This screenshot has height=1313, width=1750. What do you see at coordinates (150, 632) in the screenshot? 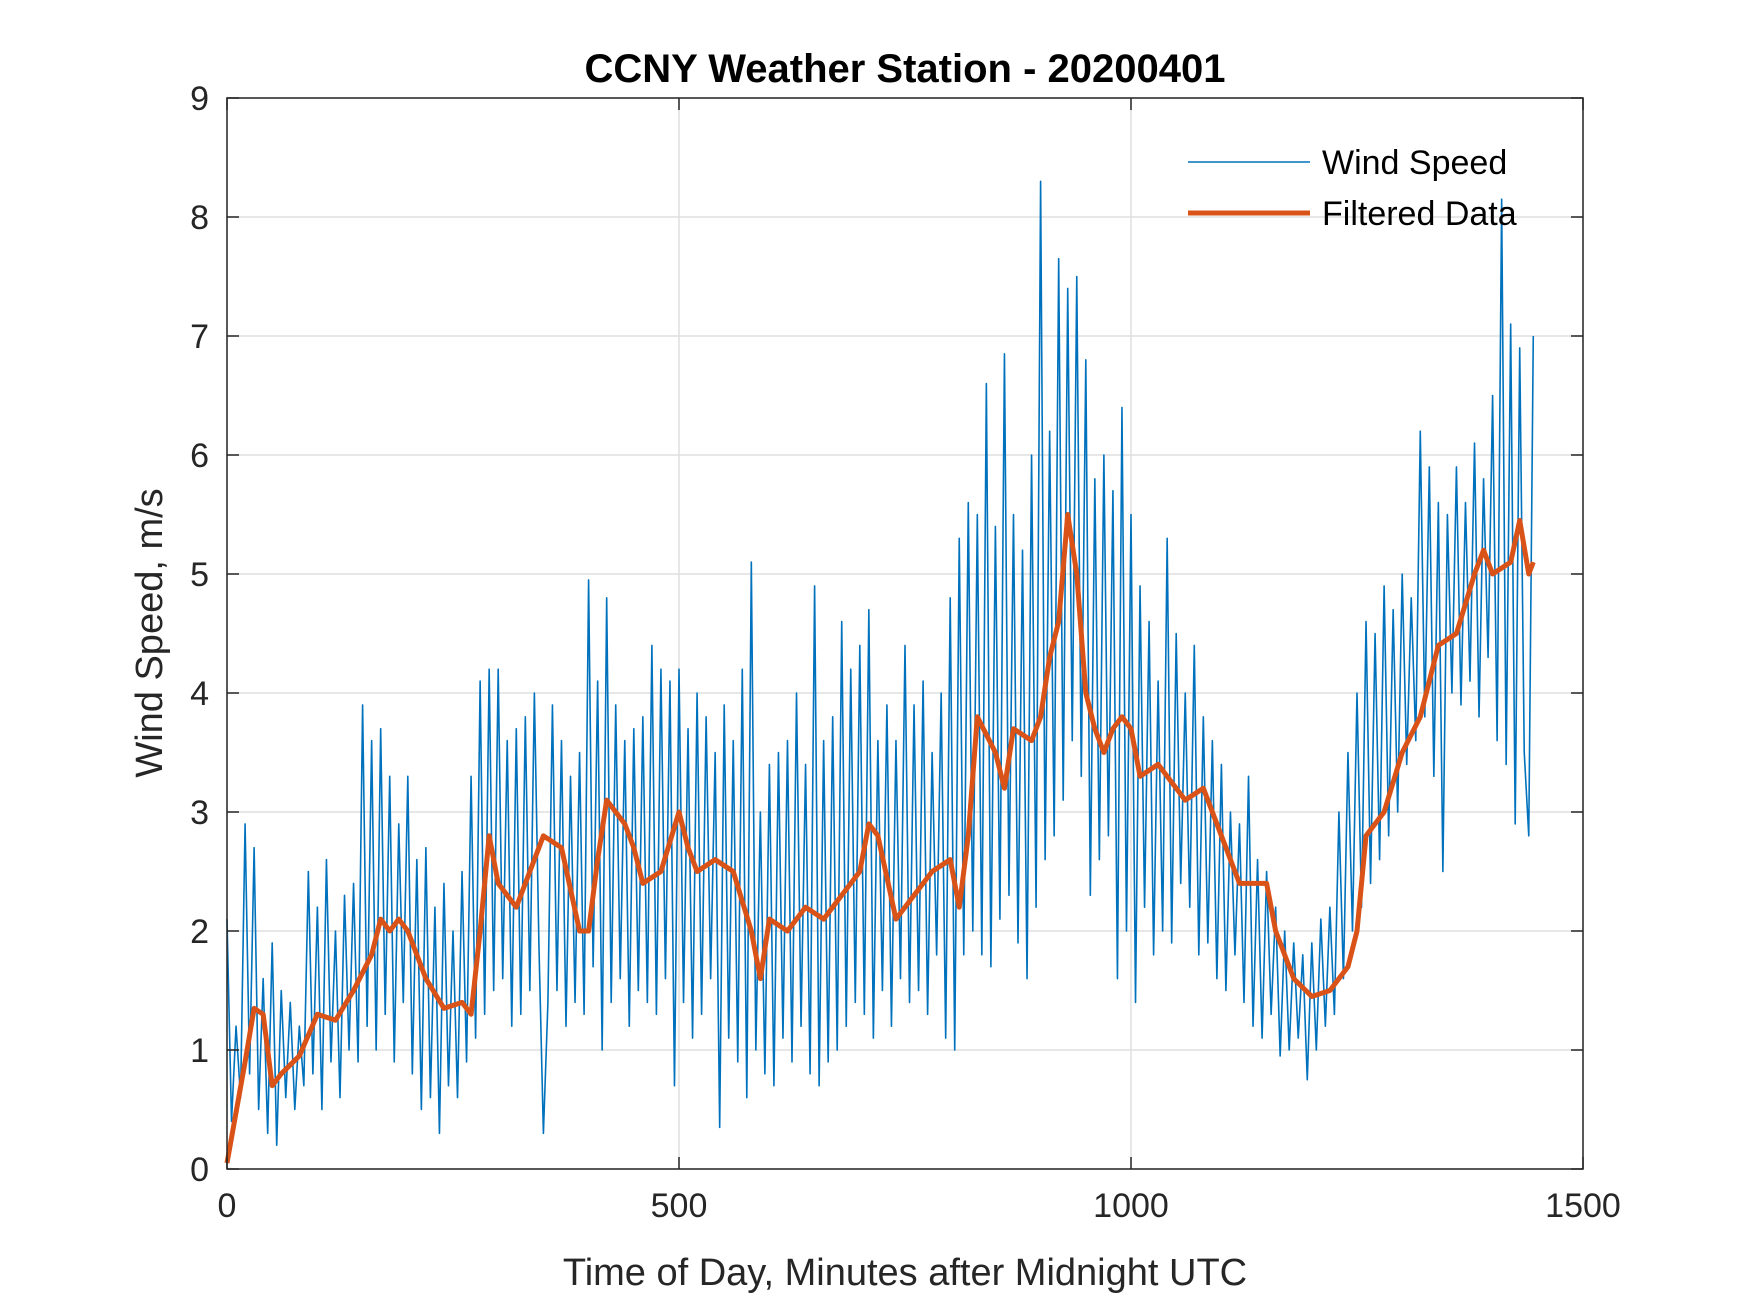
I see `y-axis-label: Wind Speed, m/s` at bounding box center [150, 632].